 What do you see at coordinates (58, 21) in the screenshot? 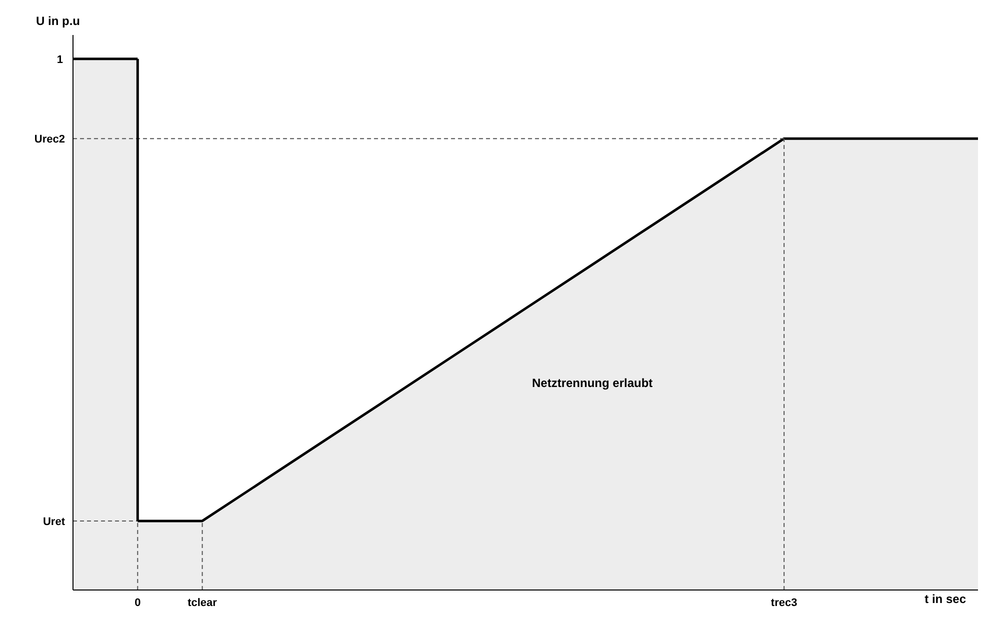
I see `y-axis-title: U in p.u` at bounding box center [58, 21].